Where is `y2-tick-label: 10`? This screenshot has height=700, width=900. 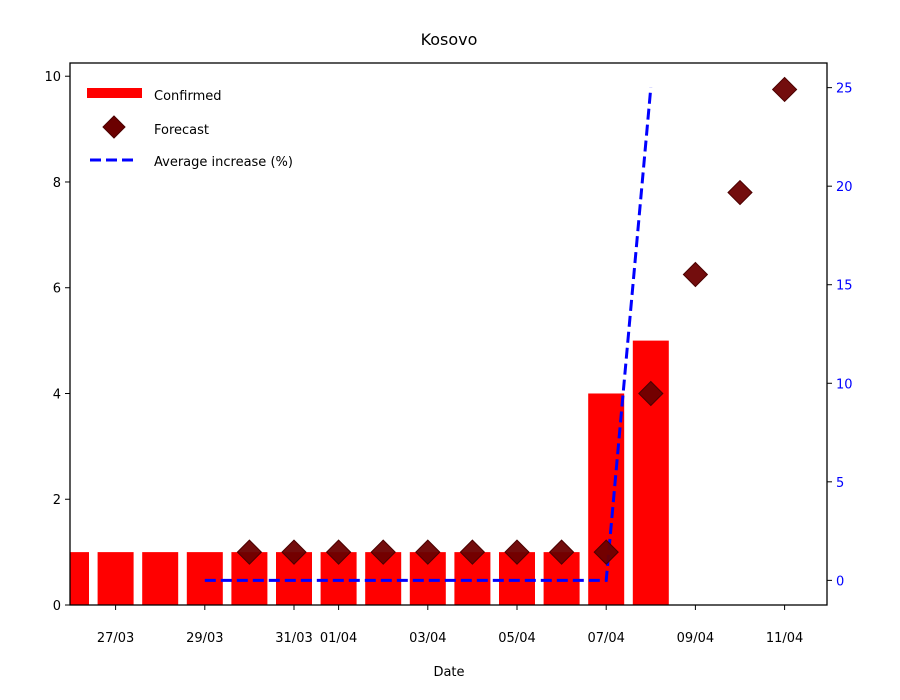 y2-tick-label: 10 is located at coordinates (844, 384).